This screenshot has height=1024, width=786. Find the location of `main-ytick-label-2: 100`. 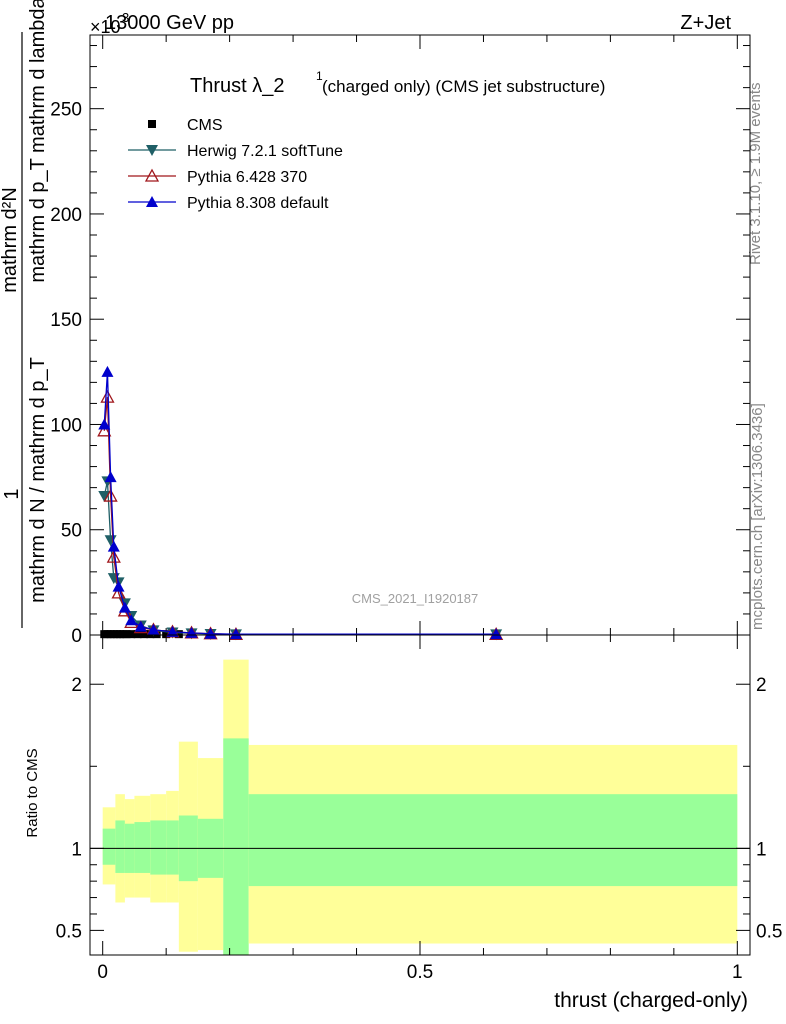

main-ytick-label-2: 100 is located at coordinates (66, 425).